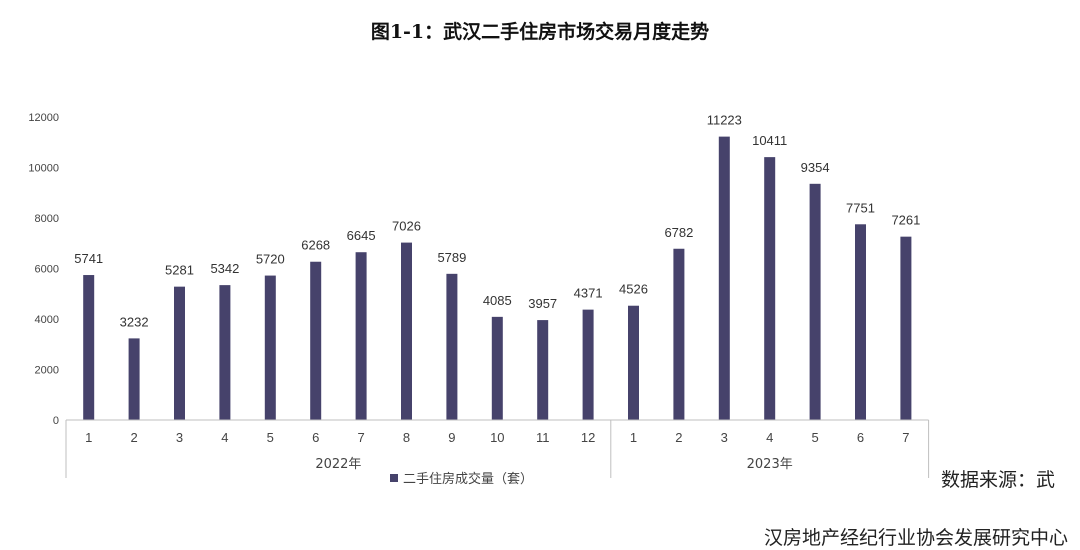 This screenshot has height=550, width=1080. I want to click on x-group-label: 2022年, so click(338, 464).